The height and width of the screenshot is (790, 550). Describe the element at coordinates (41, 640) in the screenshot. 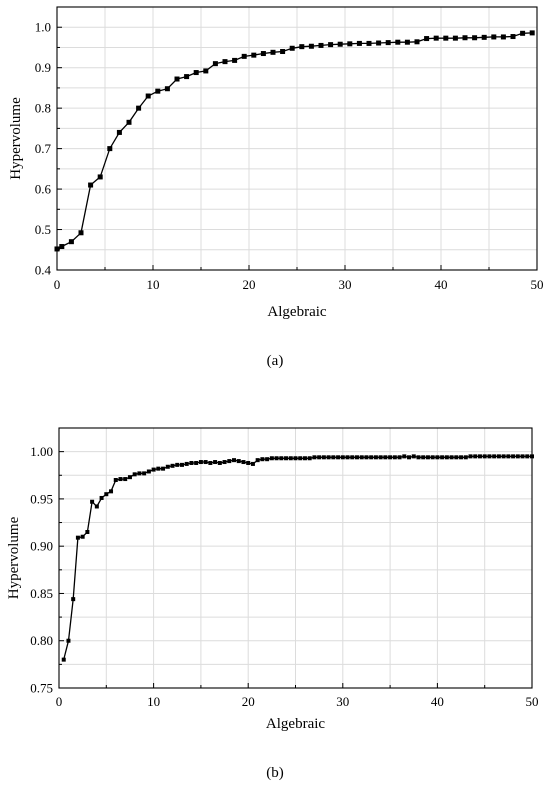

I see `y-tick-label: 0.80` at that location.